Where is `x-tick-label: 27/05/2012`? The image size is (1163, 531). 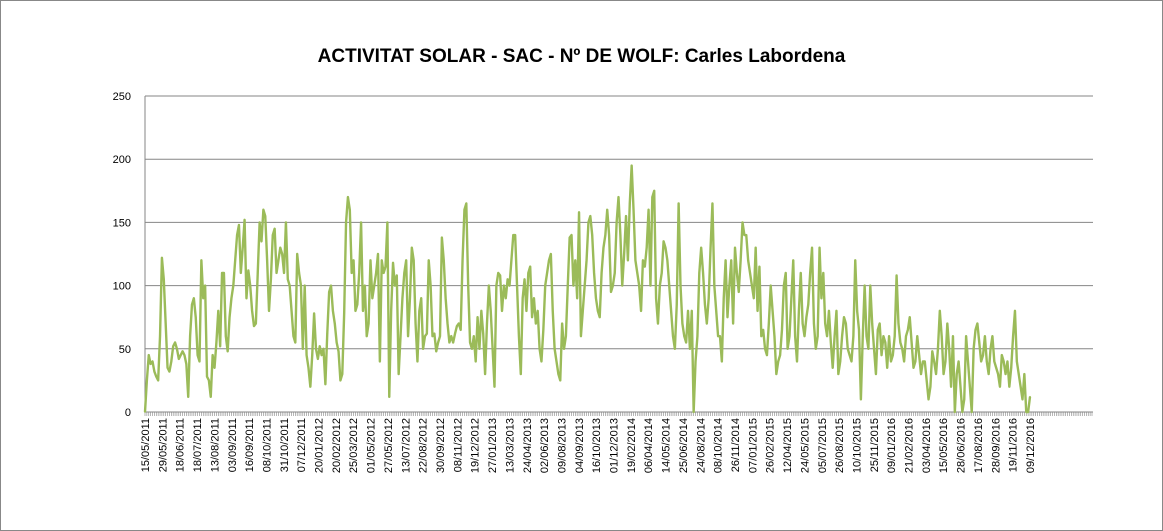 x-tick-label: 27/05/2012 is located at coordinates (389, 445).